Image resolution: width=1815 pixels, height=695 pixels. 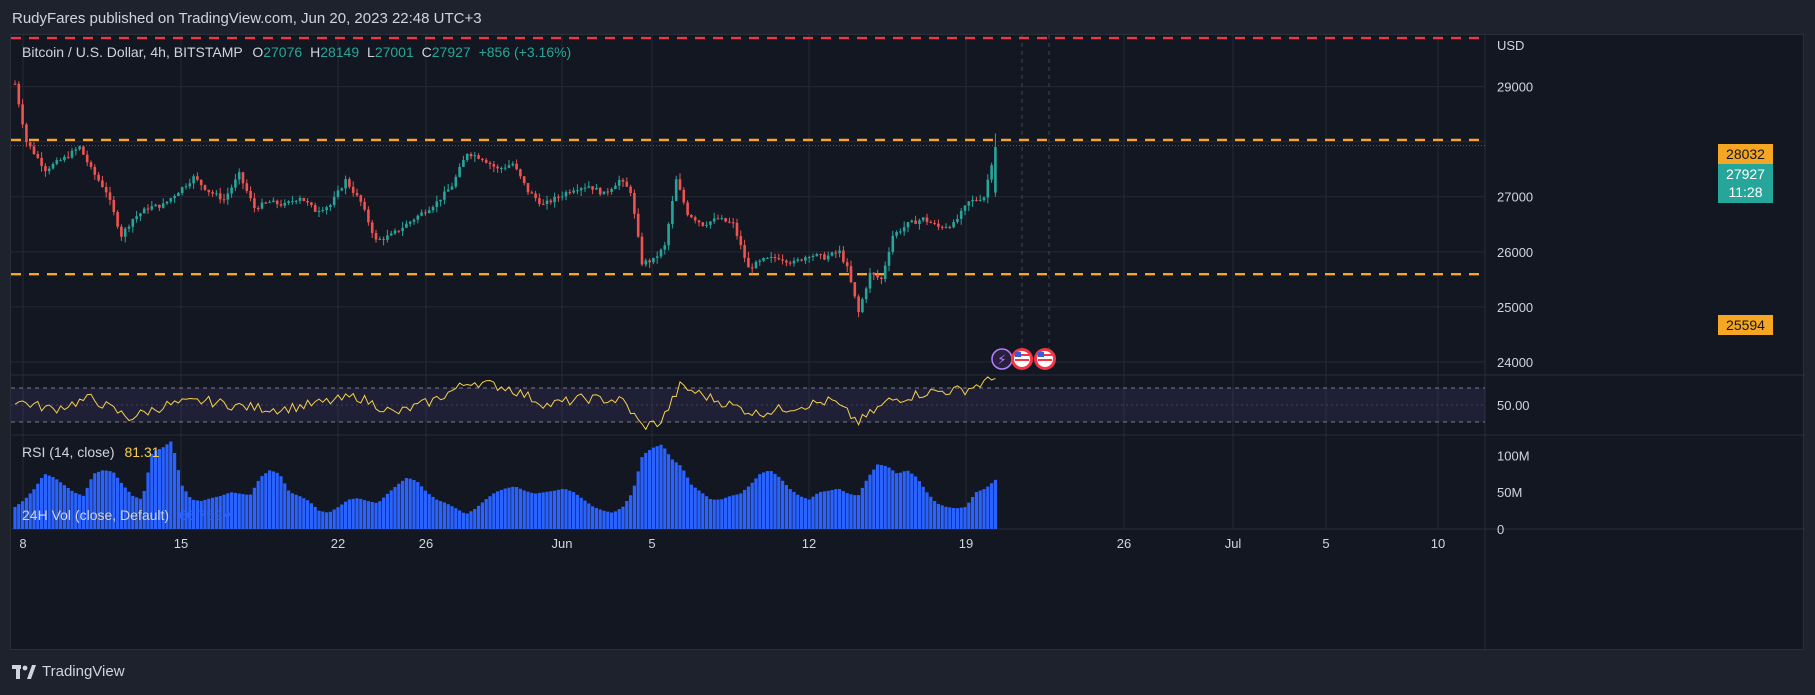 What do you see at coordinates (1438, 543) in the screenshot?
I see `time-tick-11: 10` at bounding box center [1438, 543].